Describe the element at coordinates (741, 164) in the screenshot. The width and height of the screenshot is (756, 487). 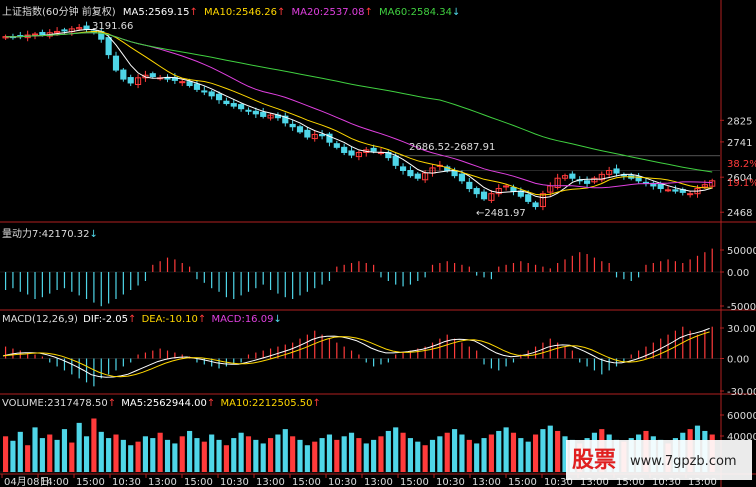
I see `fib-label: 38.2%` at that location.